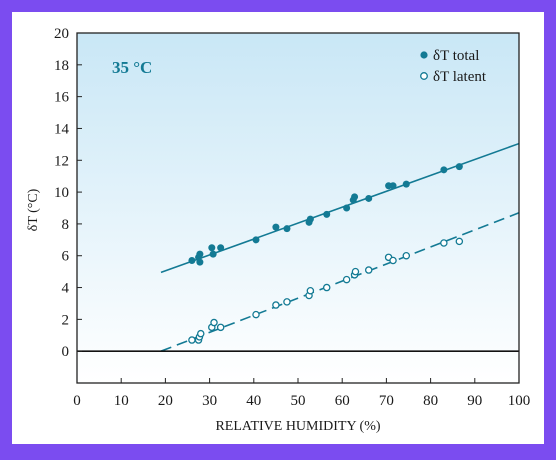 The image size is (556, 460). I want to click on legend-label-total: δT total, so click(456, 56).